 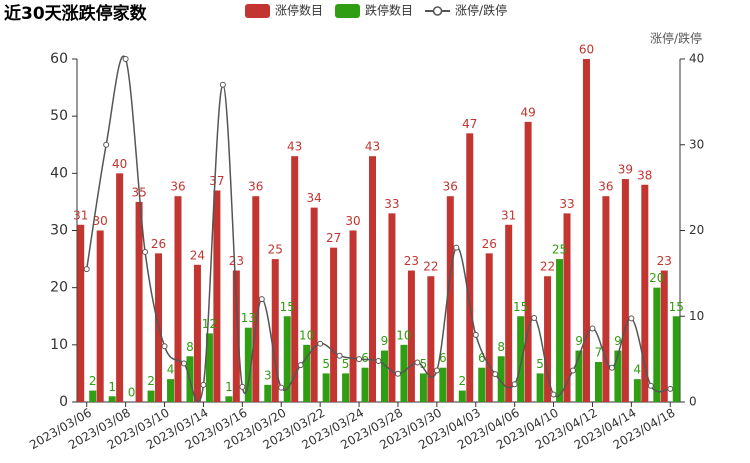 I want to click on y-tick-label: 0, so click(x=63, y=402).